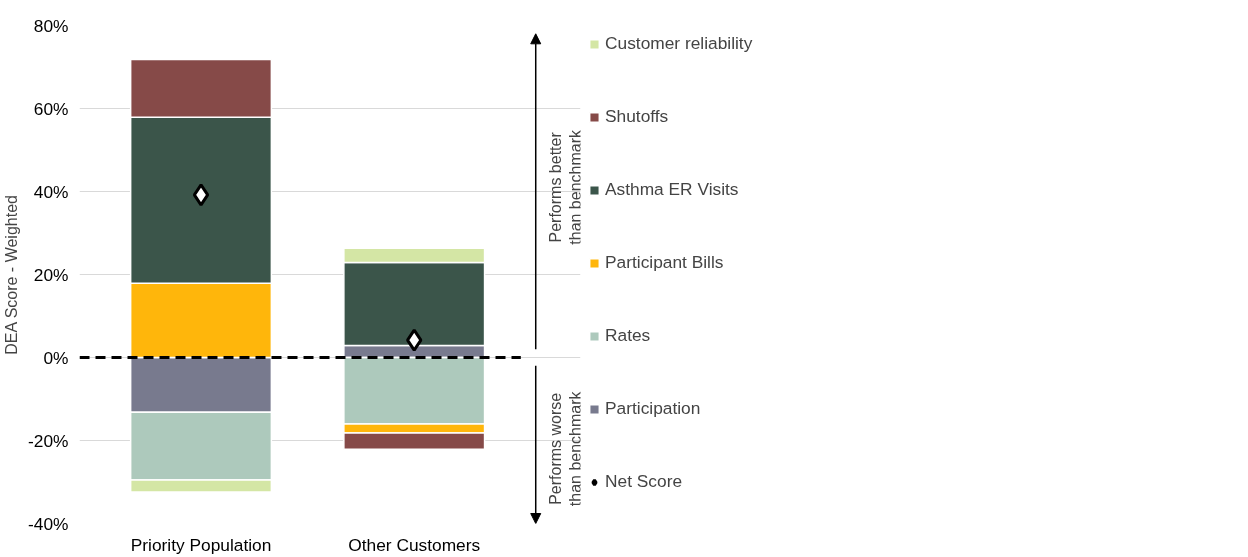  What do you see at coordinates (637, 116) in the screenshot?
I see `legend-label: Shutoffs` at bounding box center [637, 116].